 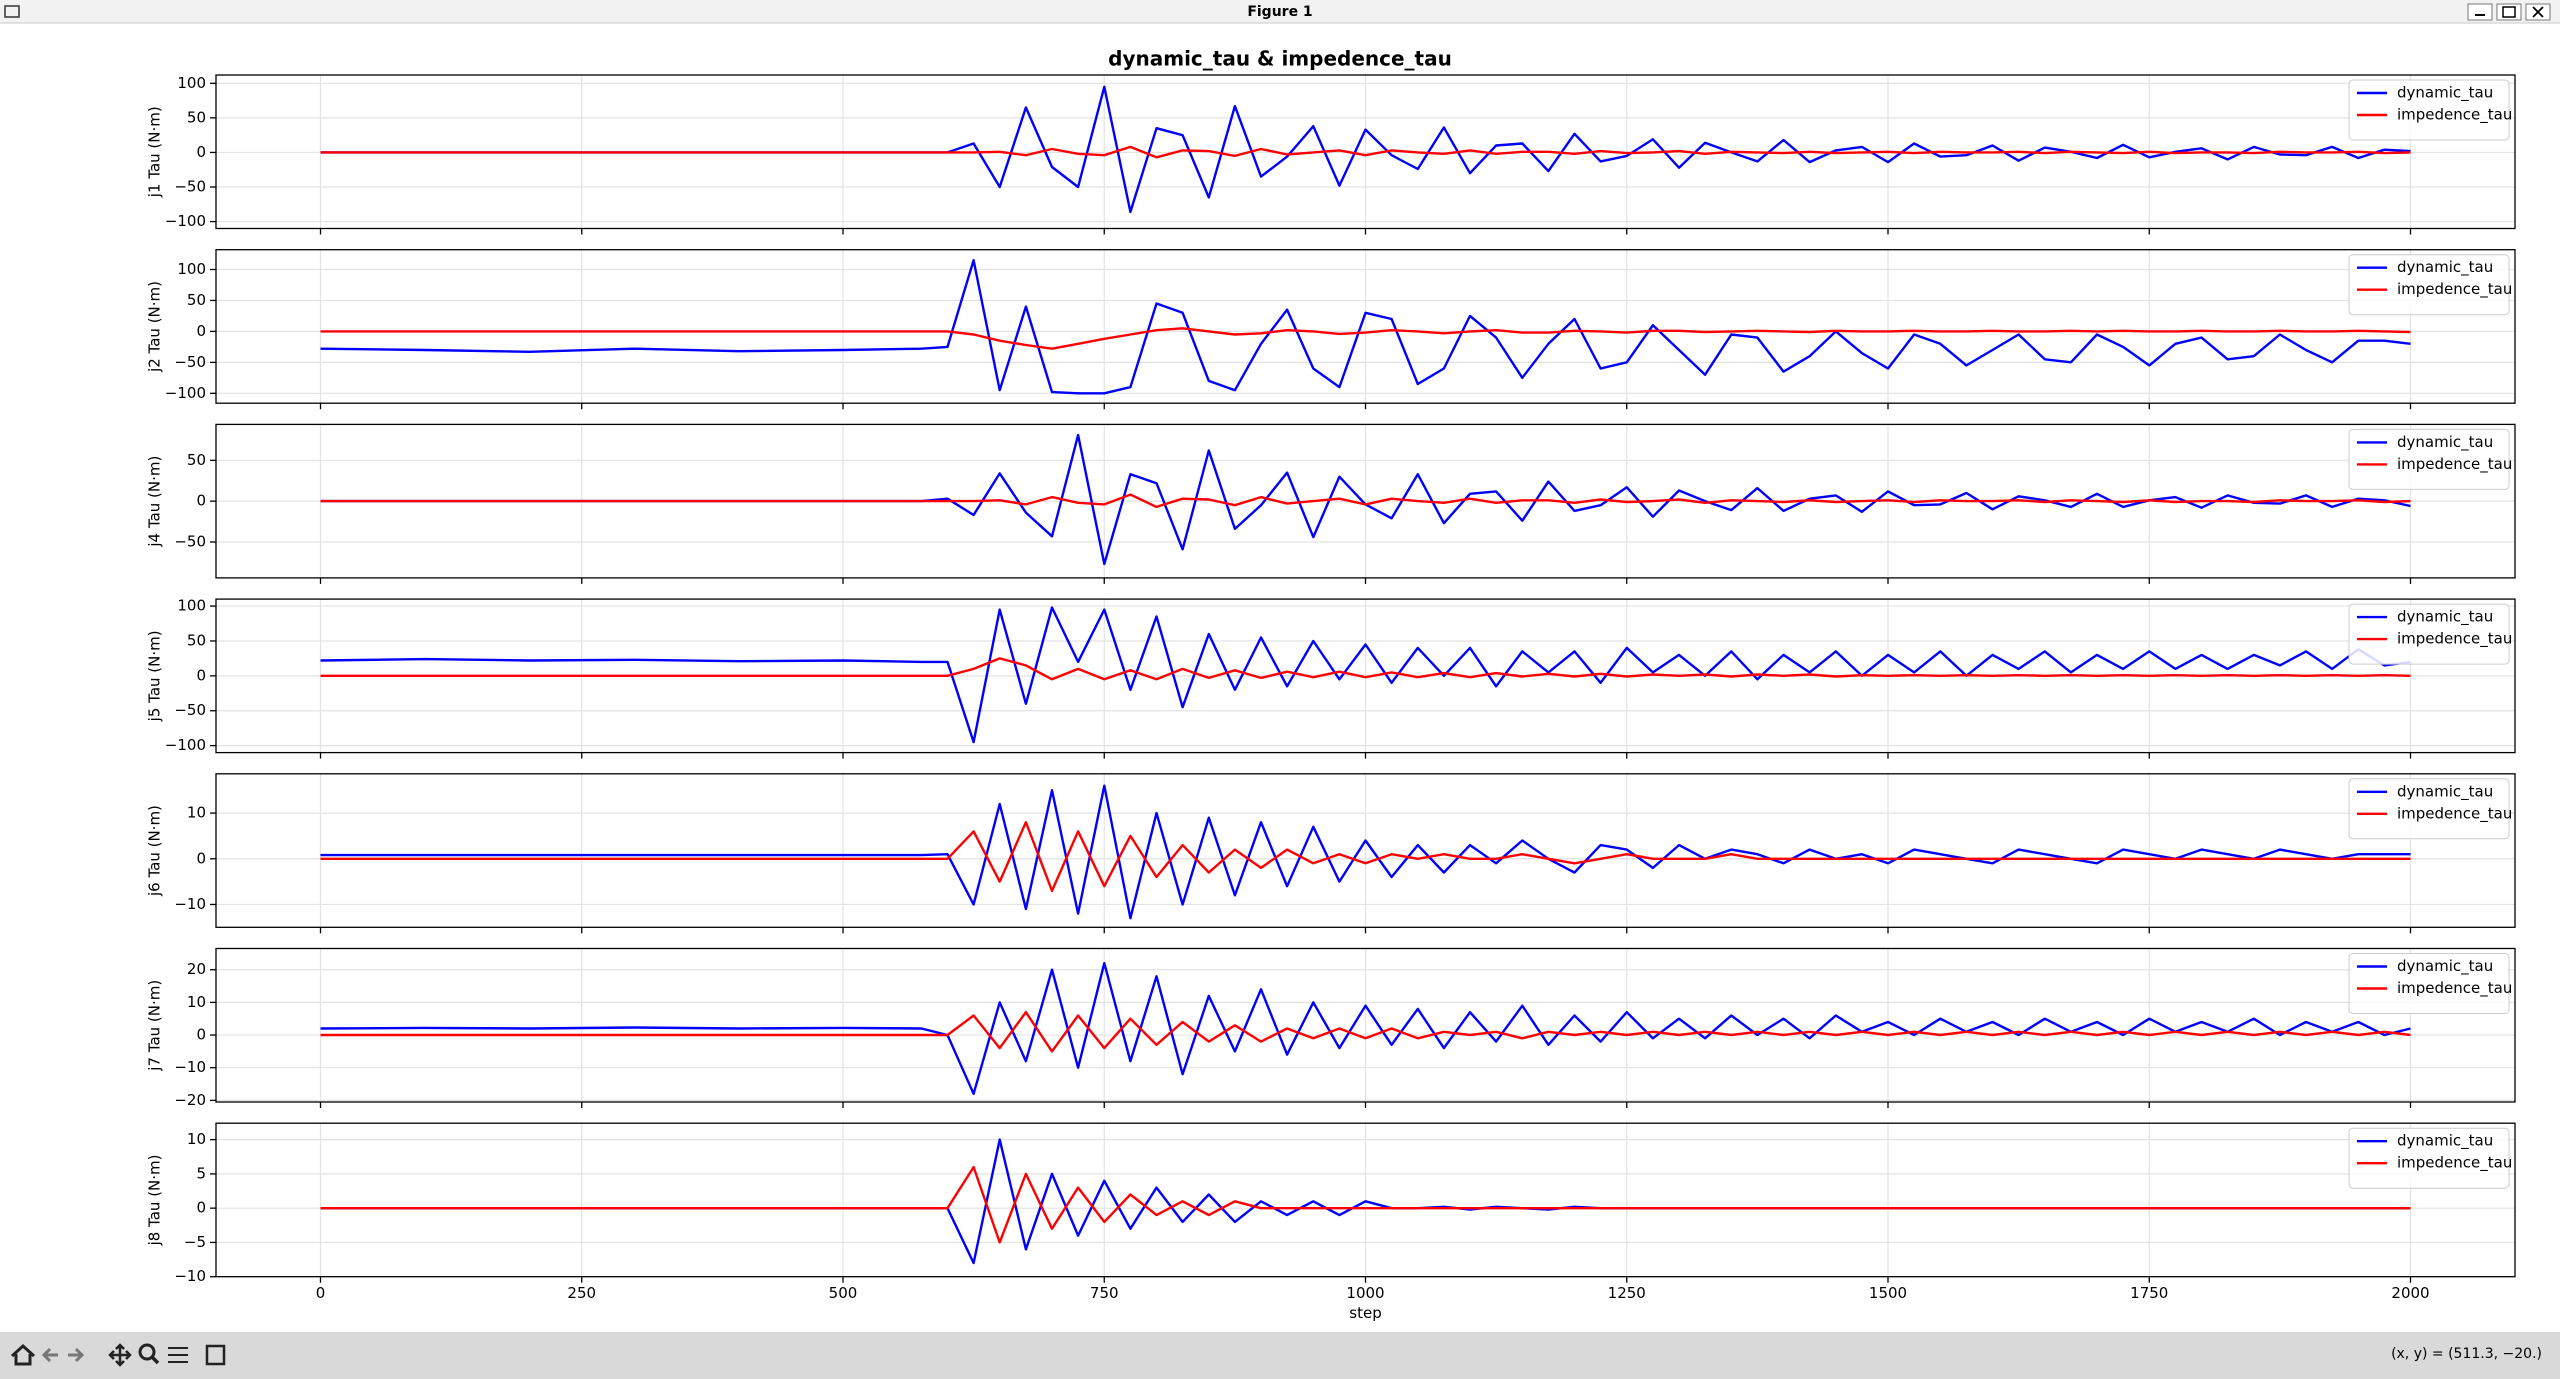 I want to click on x-tick-label: 1250, so click(x=1627, y=1293).